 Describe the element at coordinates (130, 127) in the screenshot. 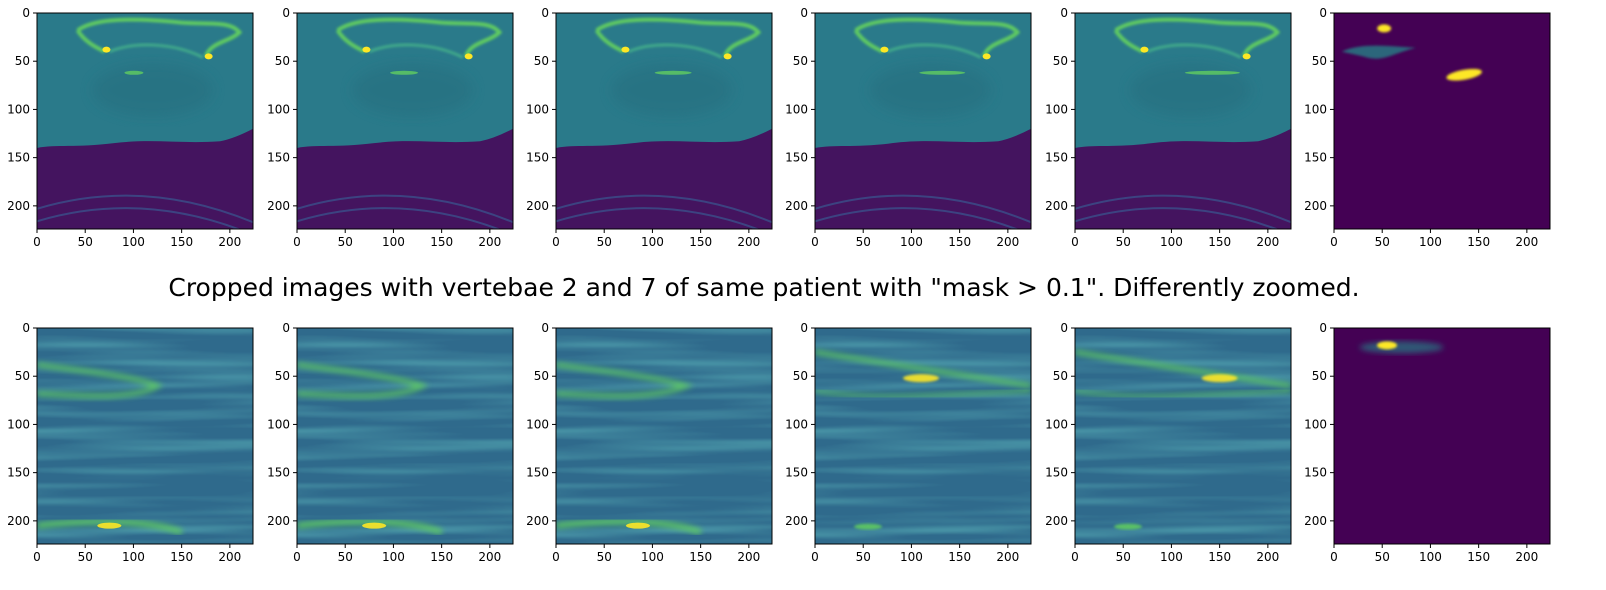

I see `full-scan-row-panel-1: 0 50 100 150 200 0 50 100 150 200` at that location.